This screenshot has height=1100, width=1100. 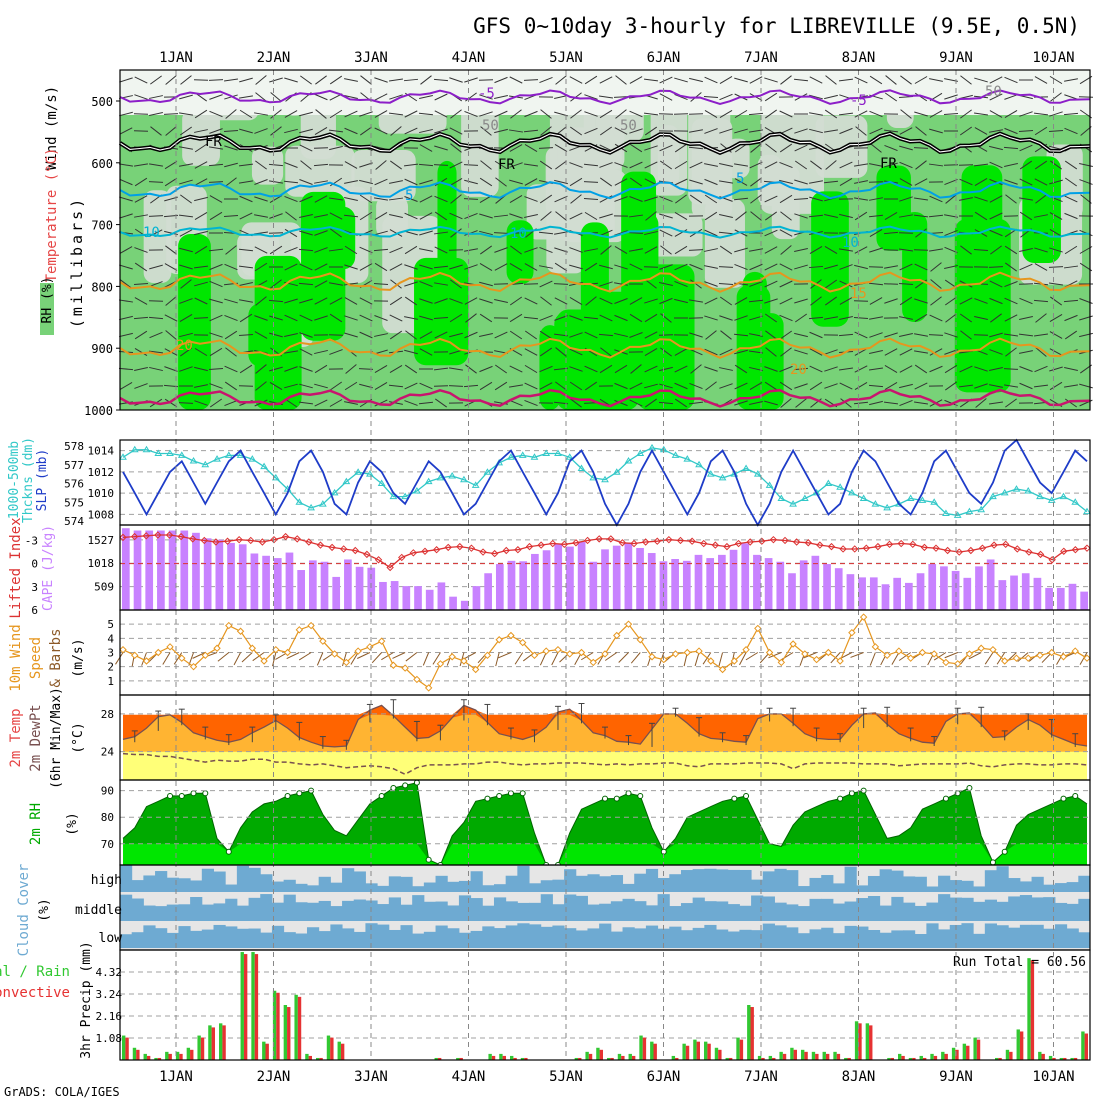 What do you see at coordinates (754, 312) in the screenshot?
I see `rh-moist-region` at bounding box center [754, 312].